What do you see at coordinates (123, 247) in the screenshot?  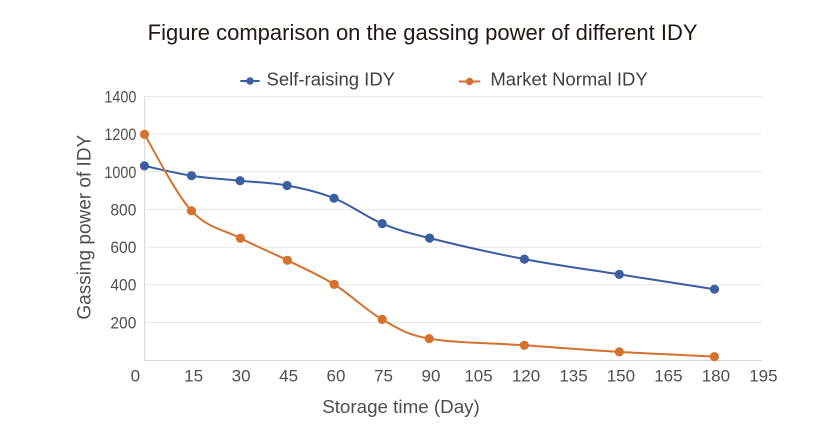 I see `svg-text: 600` at bounding box center [123, 247].